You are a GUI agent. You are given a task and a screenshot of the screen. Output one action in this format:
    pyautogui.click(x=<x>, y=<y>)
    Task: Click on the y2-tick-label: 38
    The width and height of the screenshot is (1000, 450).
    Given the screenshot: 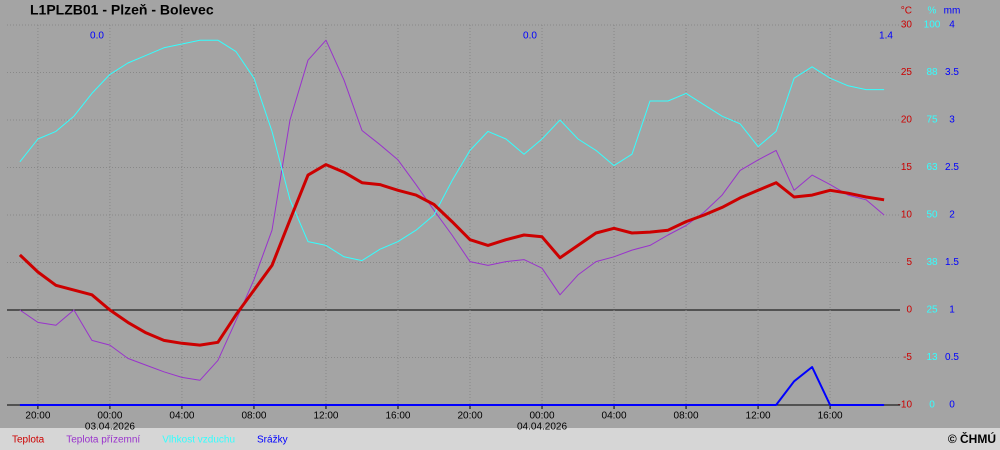 What is the action you would take?
    pyautogui.click(x=932, y=262)
    